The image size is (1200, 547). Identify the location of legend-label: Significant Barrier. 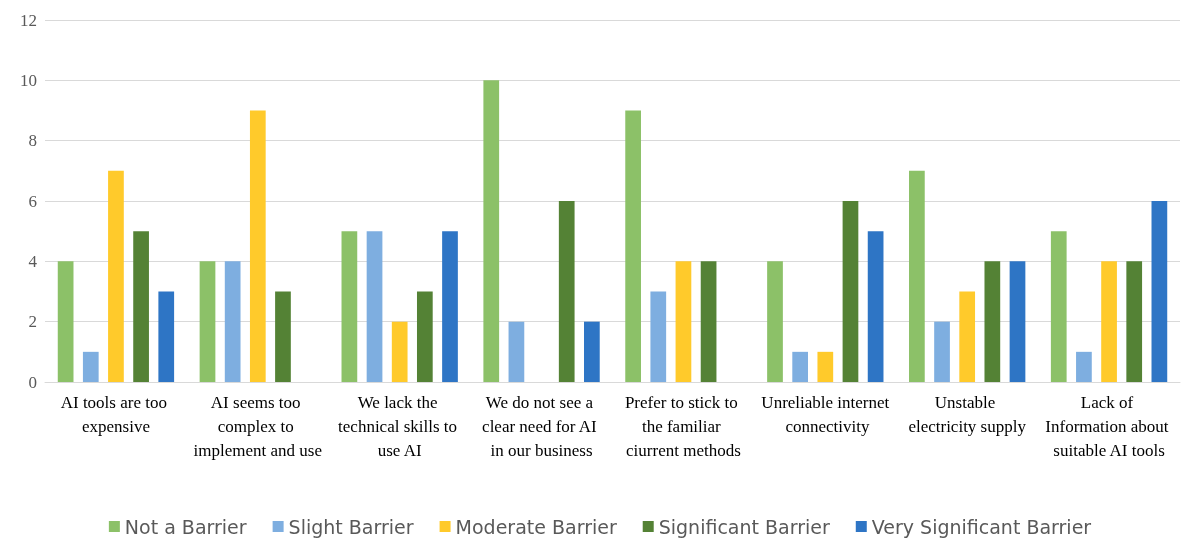
(744, 526).